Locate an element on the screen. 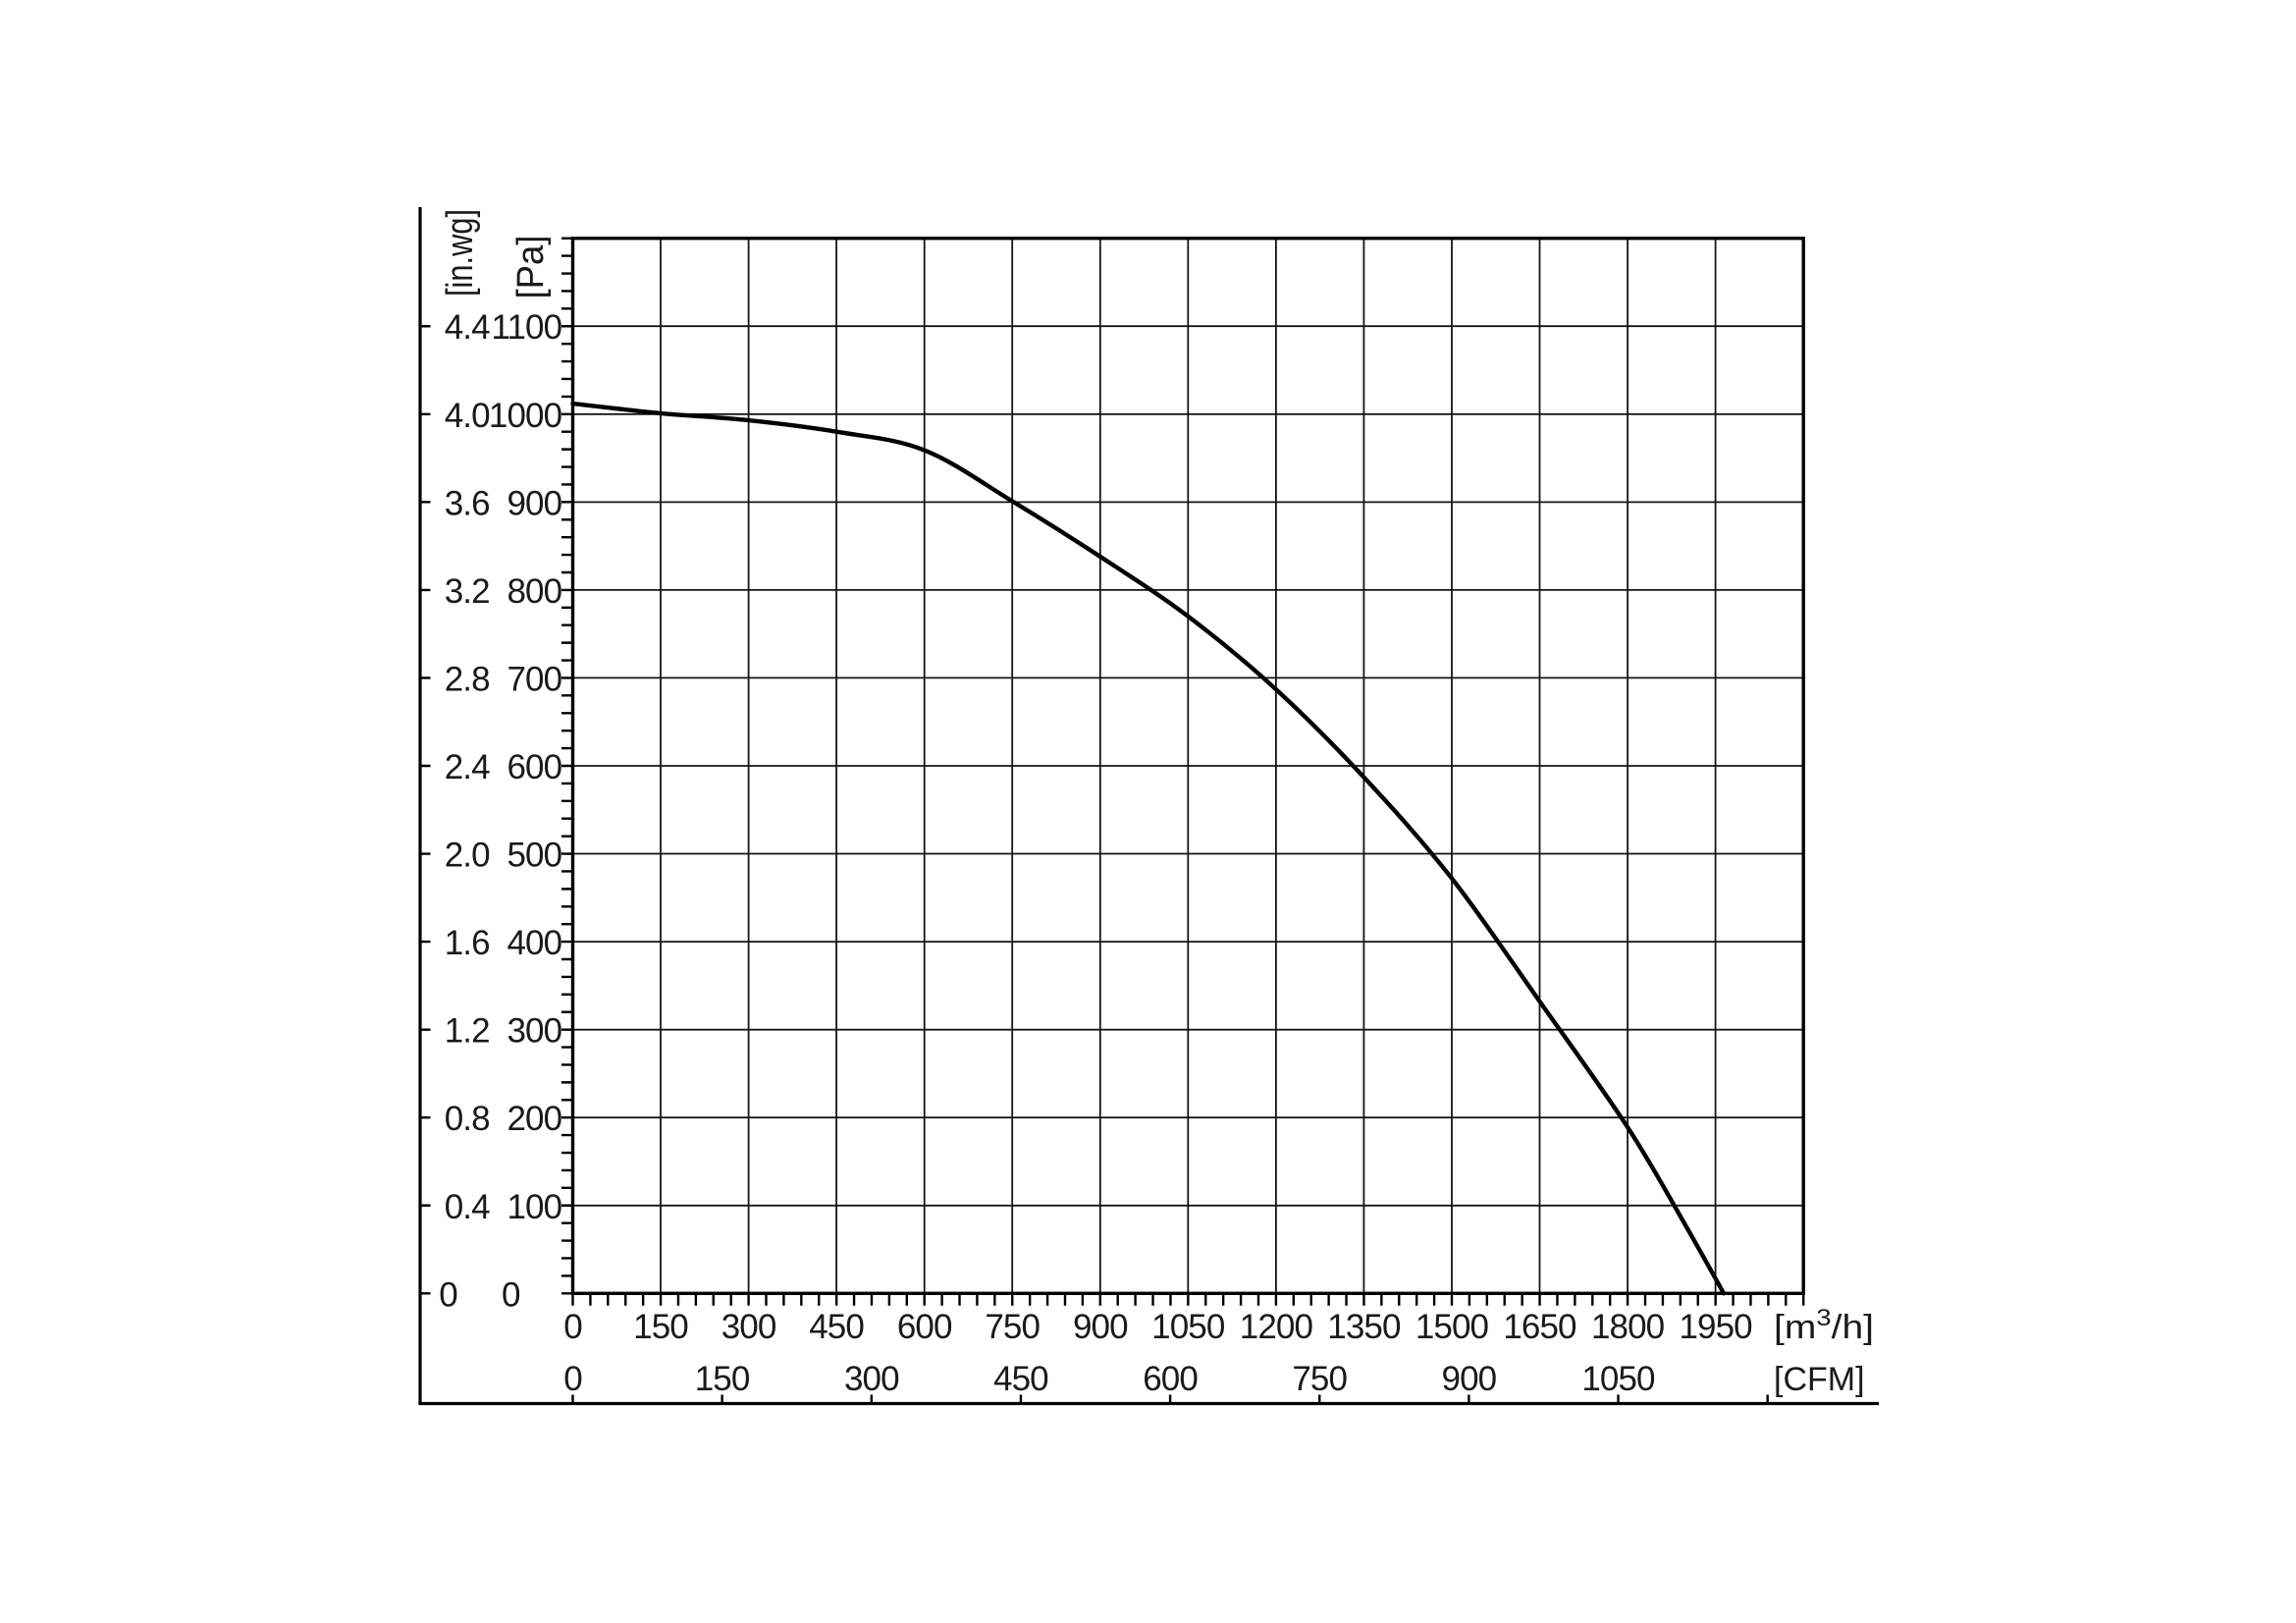 This screenshot has height=1623, width=2296. svg-text: 200 is located at coordinates (534, 1119).